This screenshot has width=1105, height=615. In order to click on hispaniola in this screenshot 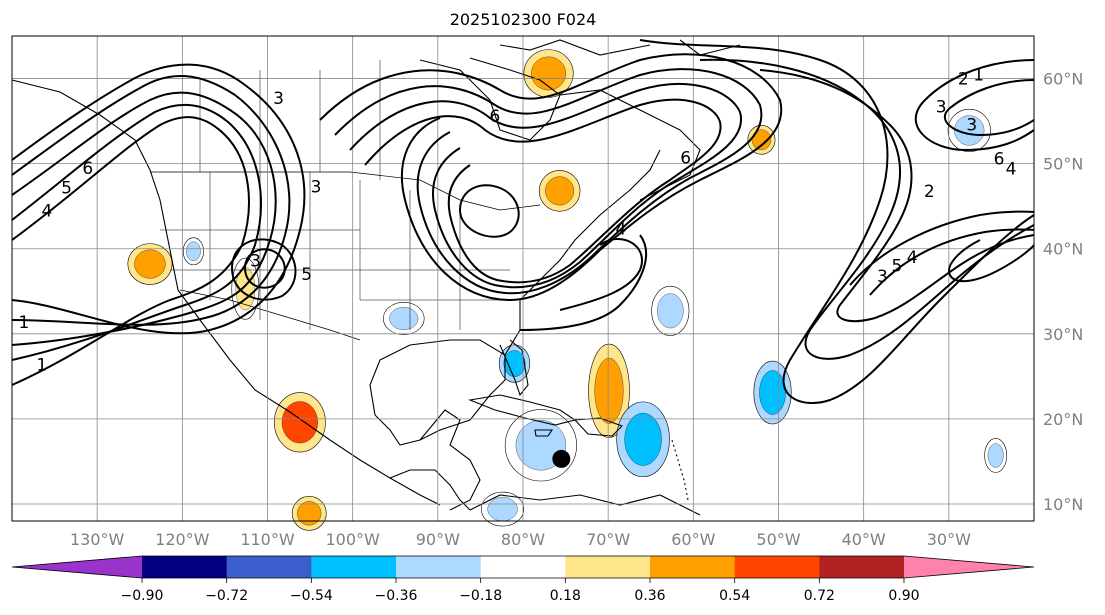, I will do `click(598, 427)`.